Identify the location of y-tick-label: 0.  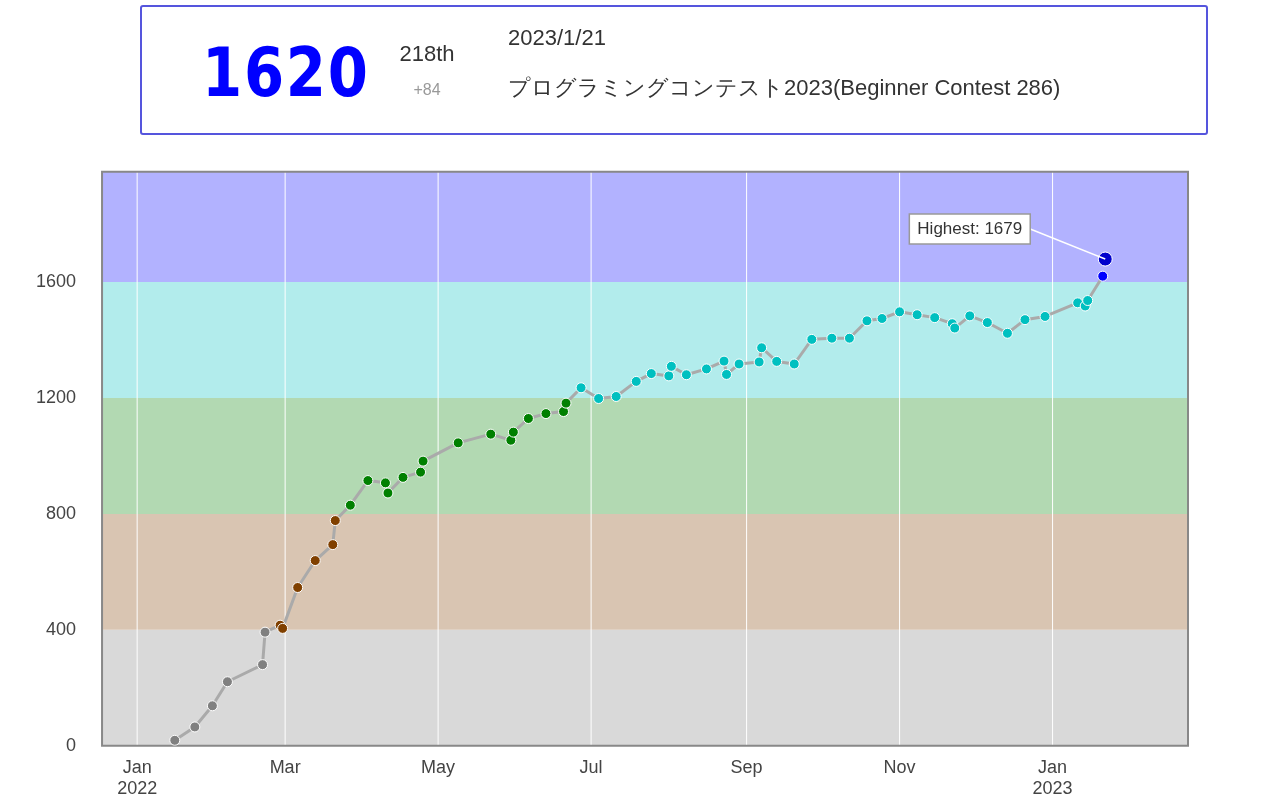
(71, 744).